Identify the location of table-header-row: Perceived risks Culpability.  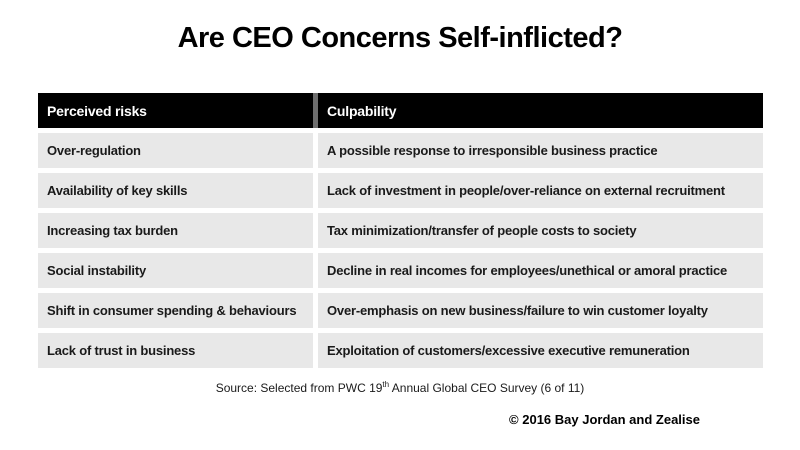
(400, 110).